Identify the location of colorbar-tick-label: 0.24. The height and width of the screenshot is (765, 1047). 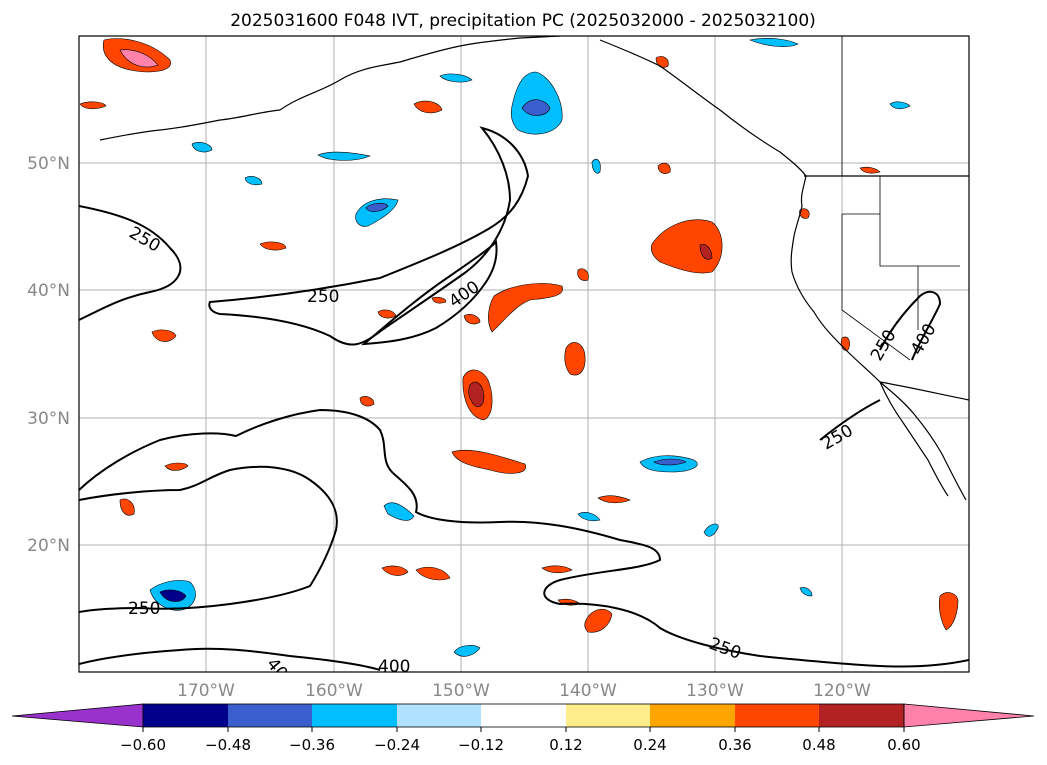
(649, 745).